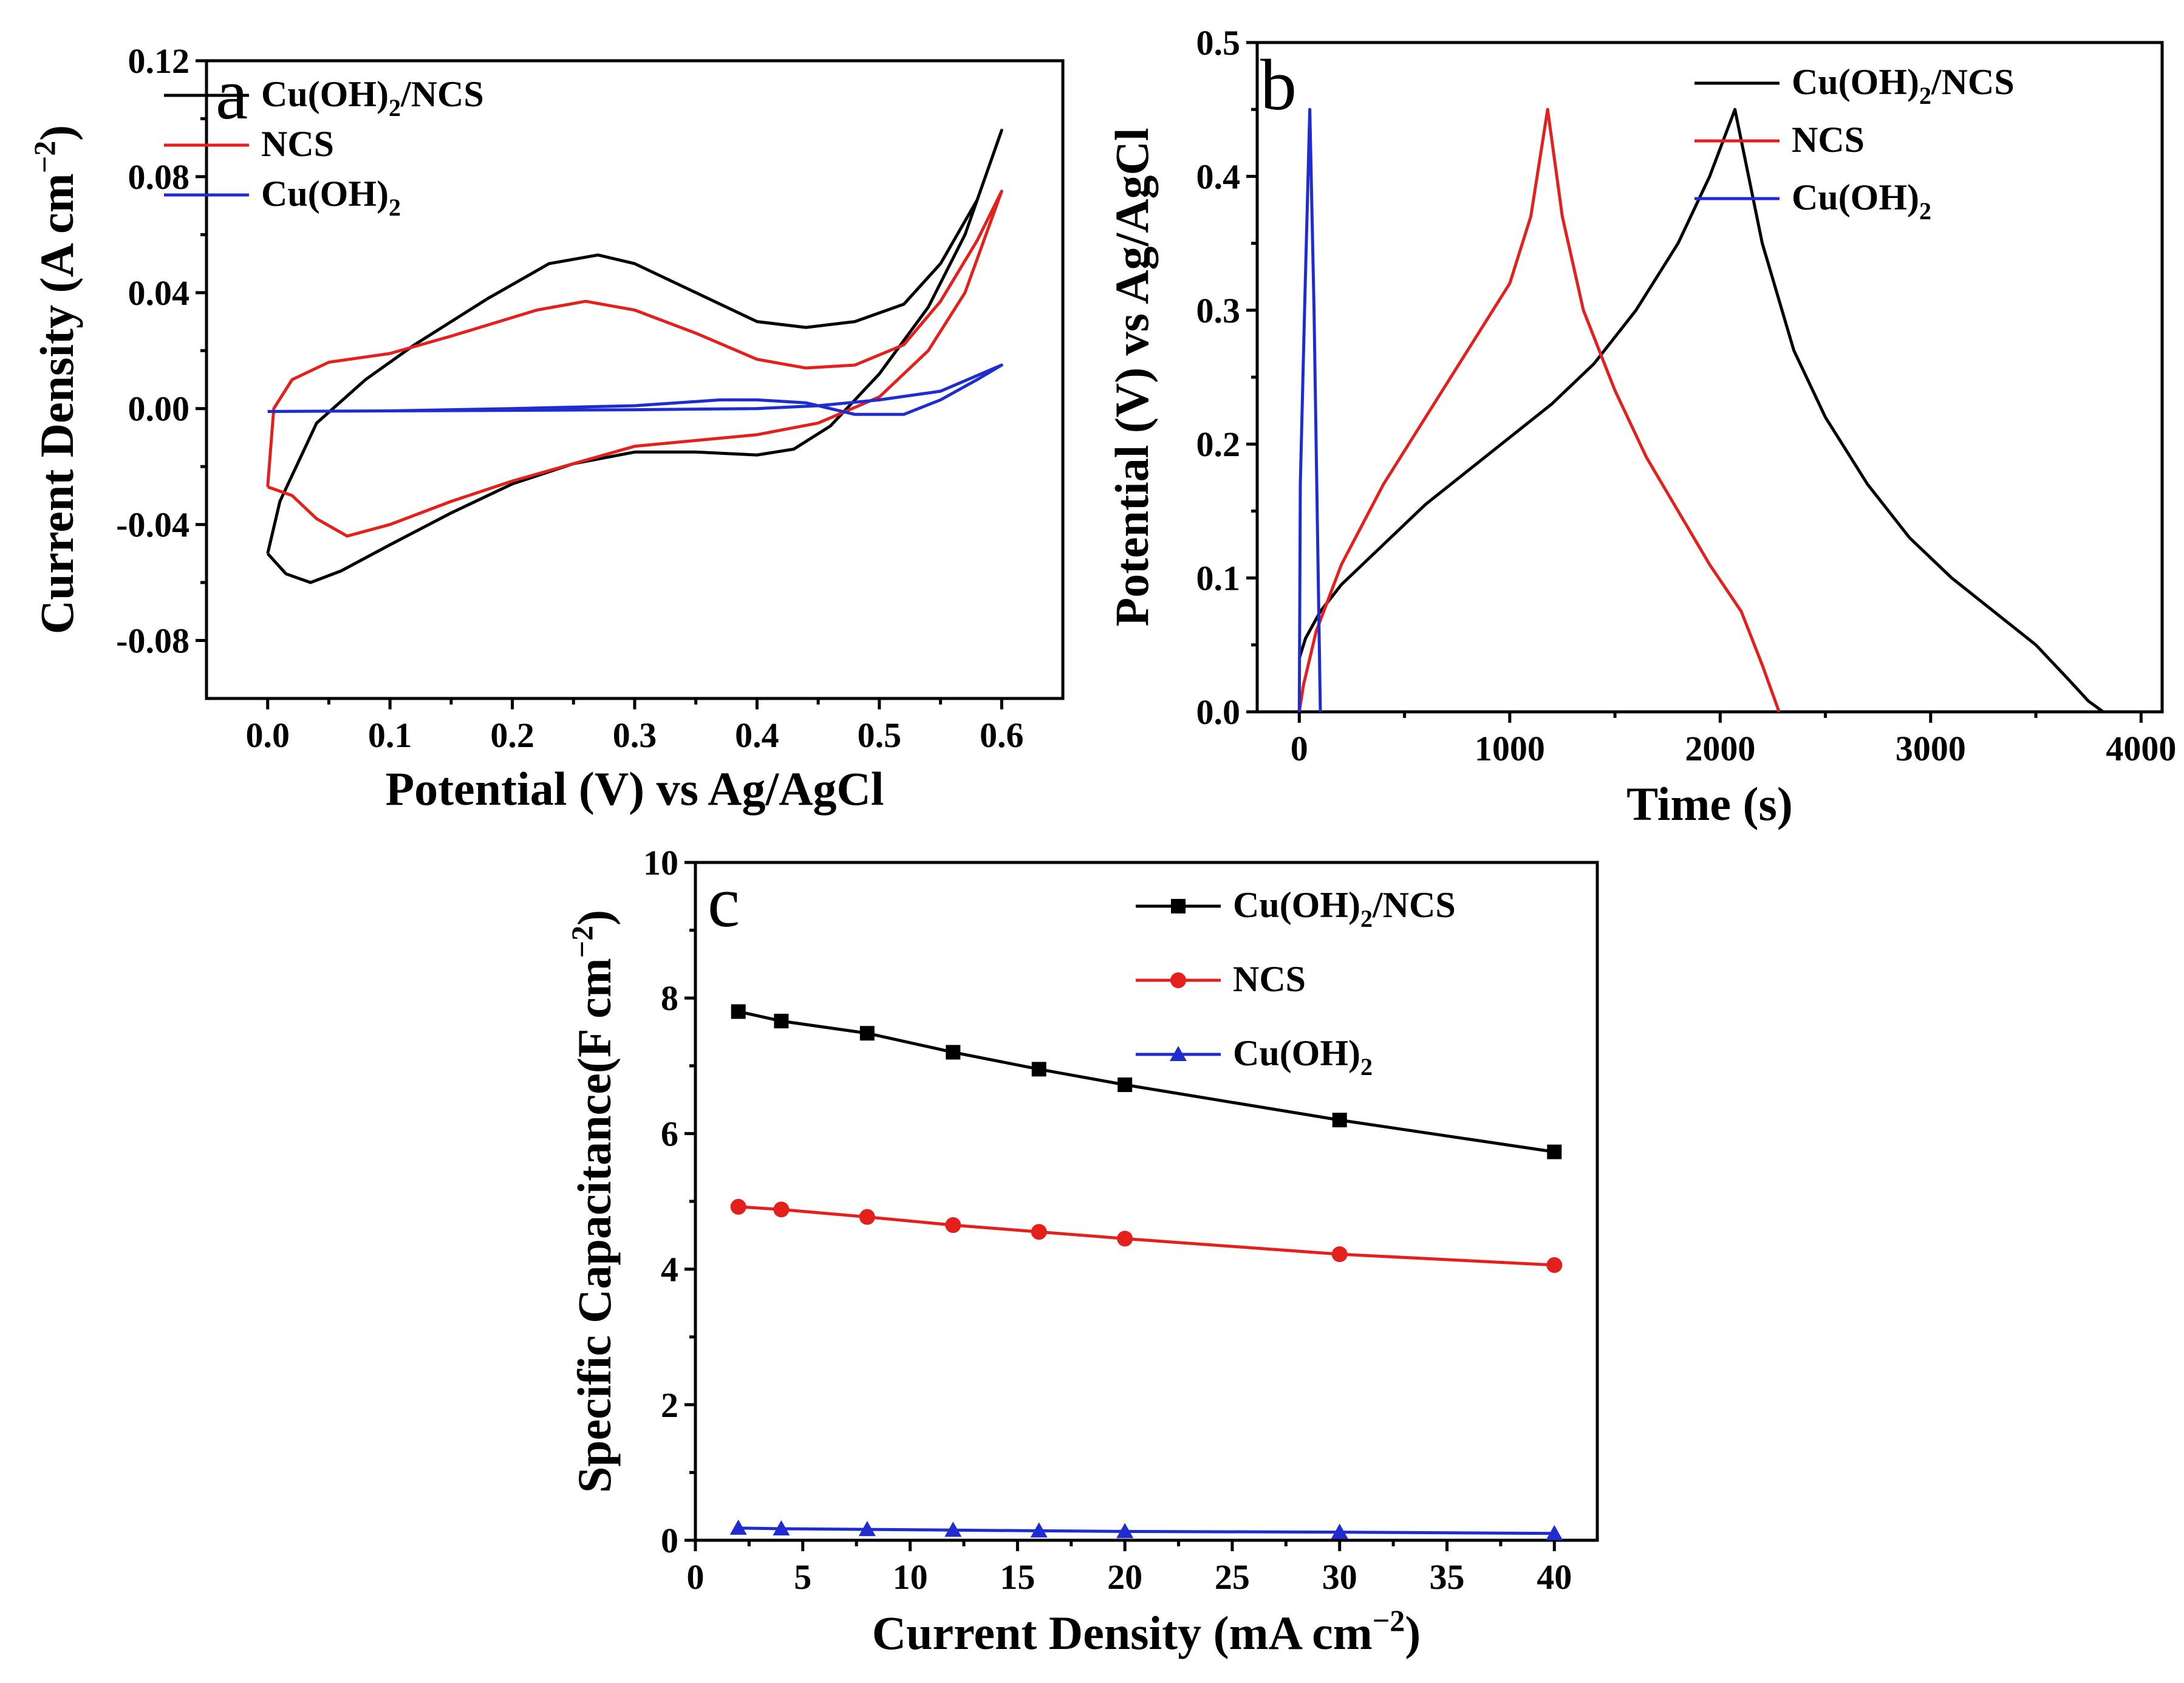 The image size is (2184, 1683). What do you see at coordinates (1002, 735) in the screenshot?
I see `x-tick-label: 0.6` at bounding box center [1002, 735].